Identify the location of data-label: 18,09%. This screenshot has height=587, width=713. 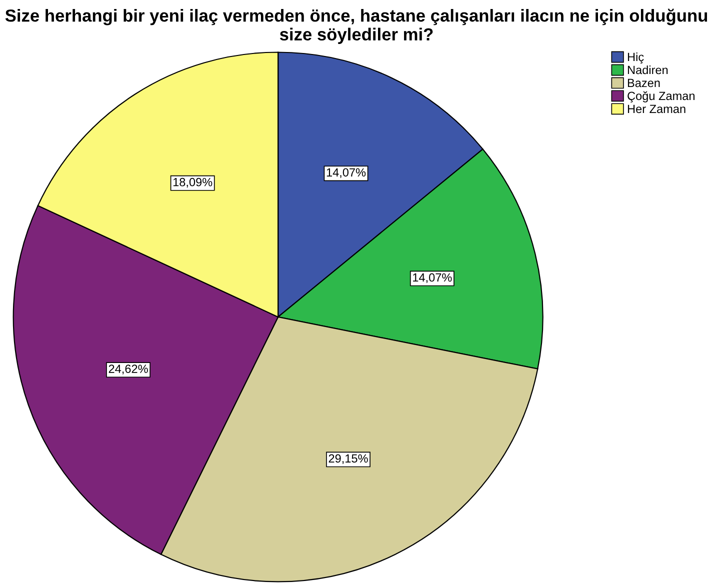
(192, 183).